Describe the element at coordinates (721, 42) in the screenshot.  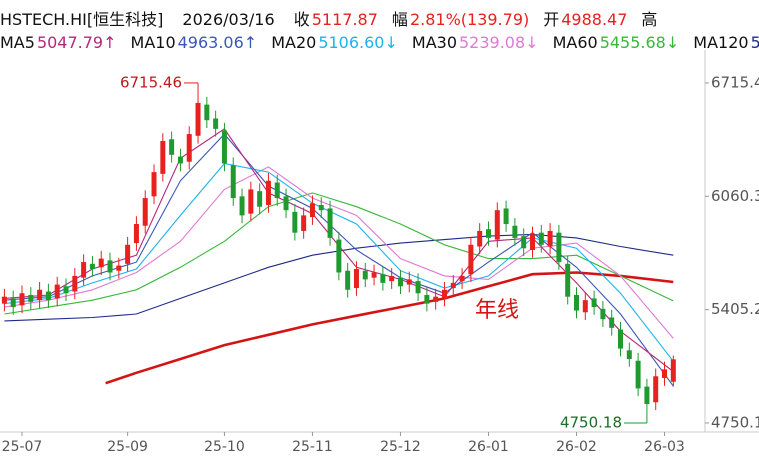
I see `legend-name: MA120` at that location.